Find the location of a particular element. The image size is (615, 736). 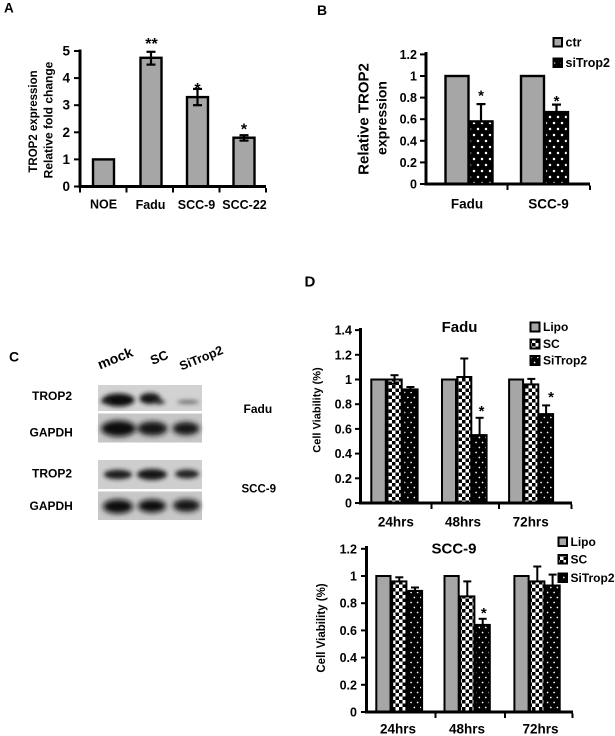

svg-text: D is located at coordinates (310, 282).